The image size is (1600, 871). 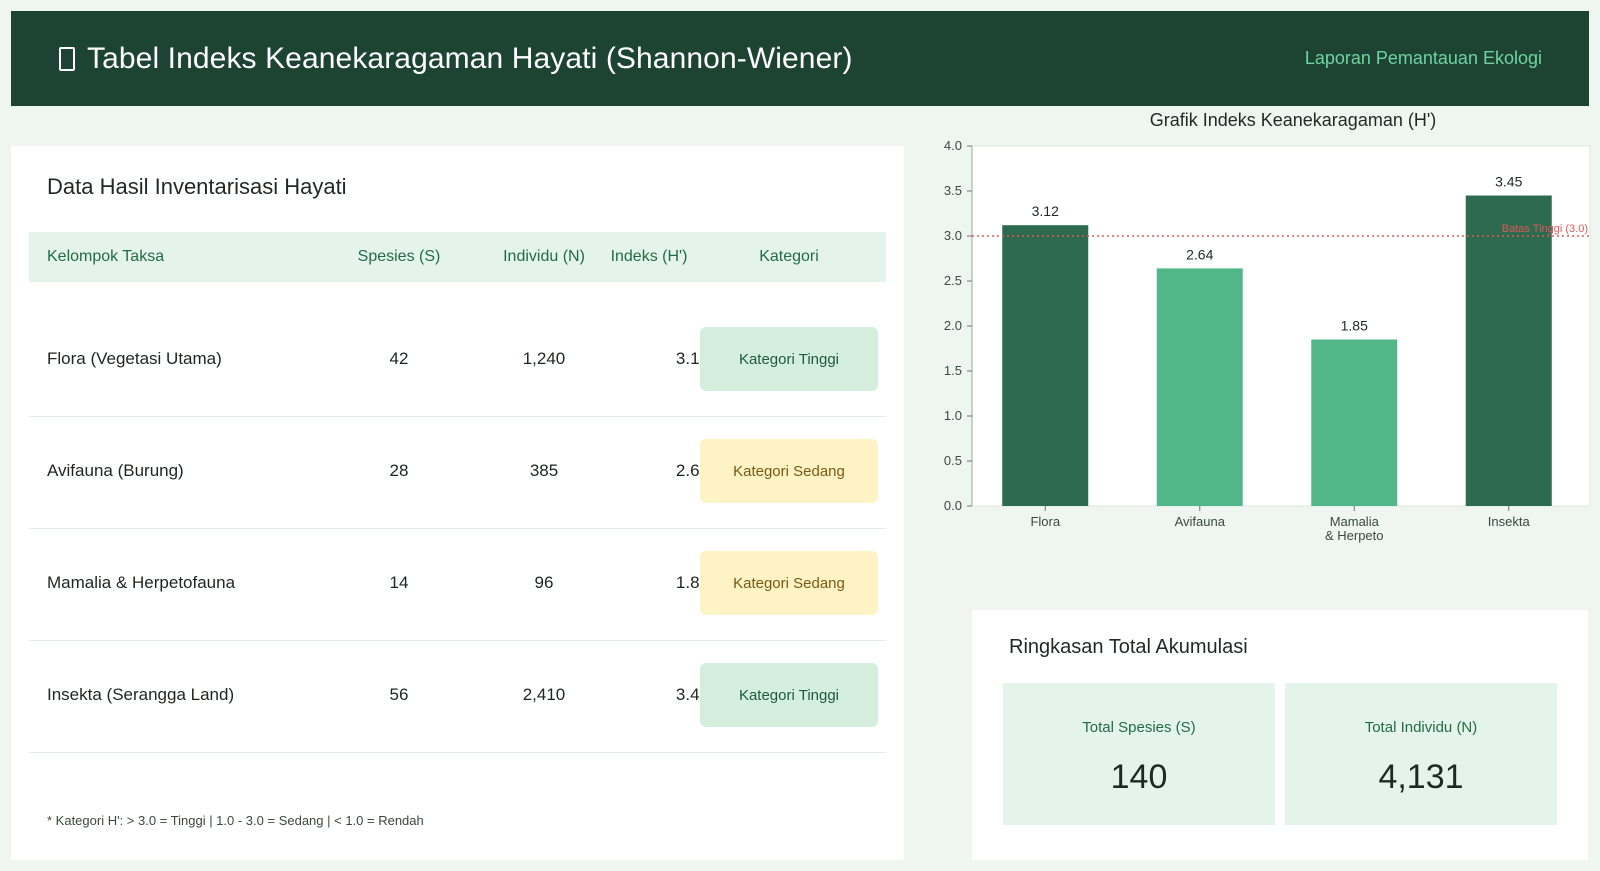 I want to click on data-label: 2.64, so click(x=1199, y=254).